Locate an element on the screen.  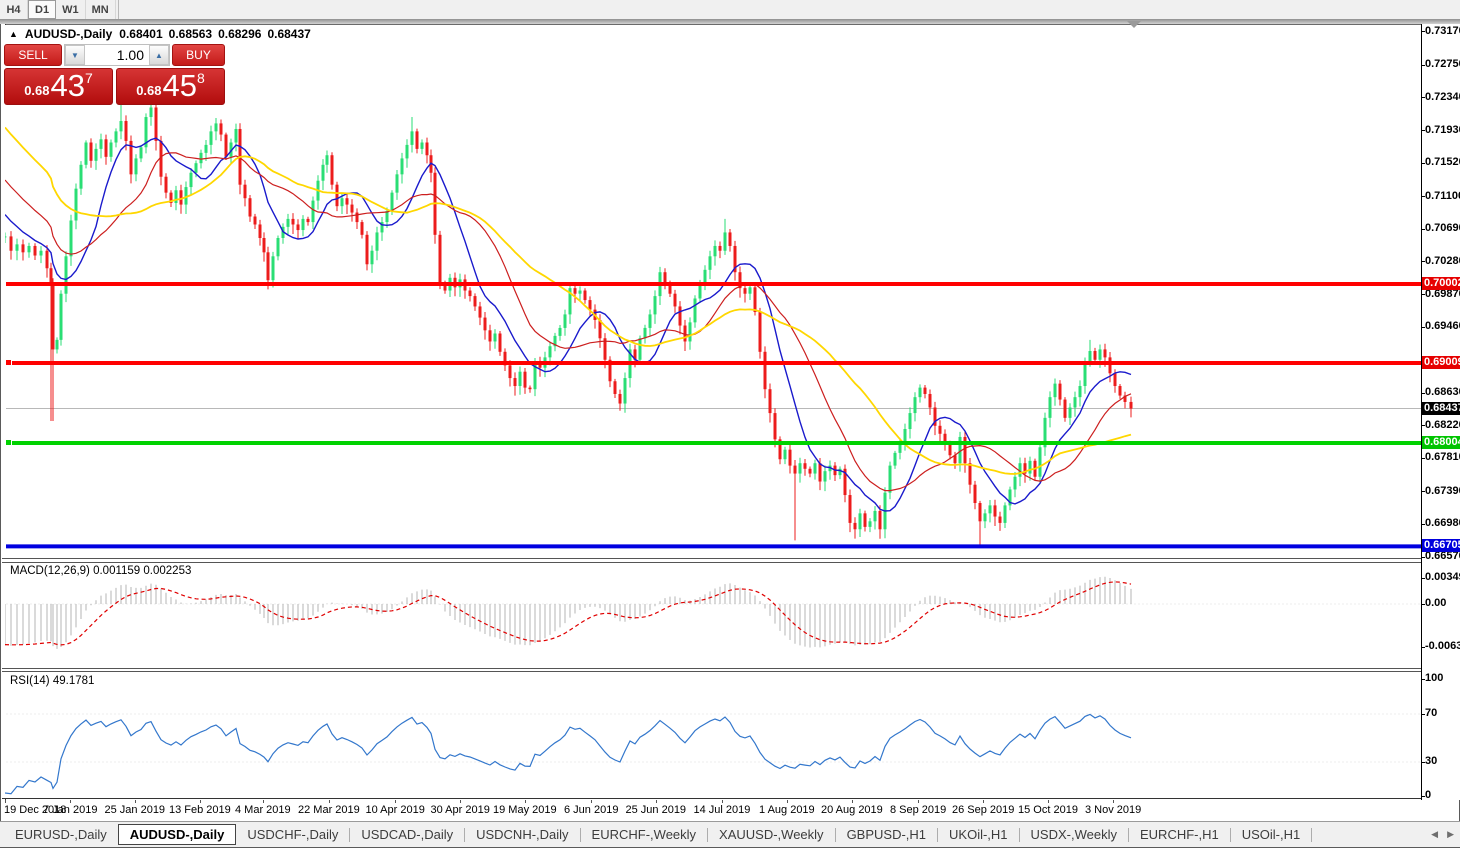
timeframe-button-d1: D1 is located at coordinates (42, 9).